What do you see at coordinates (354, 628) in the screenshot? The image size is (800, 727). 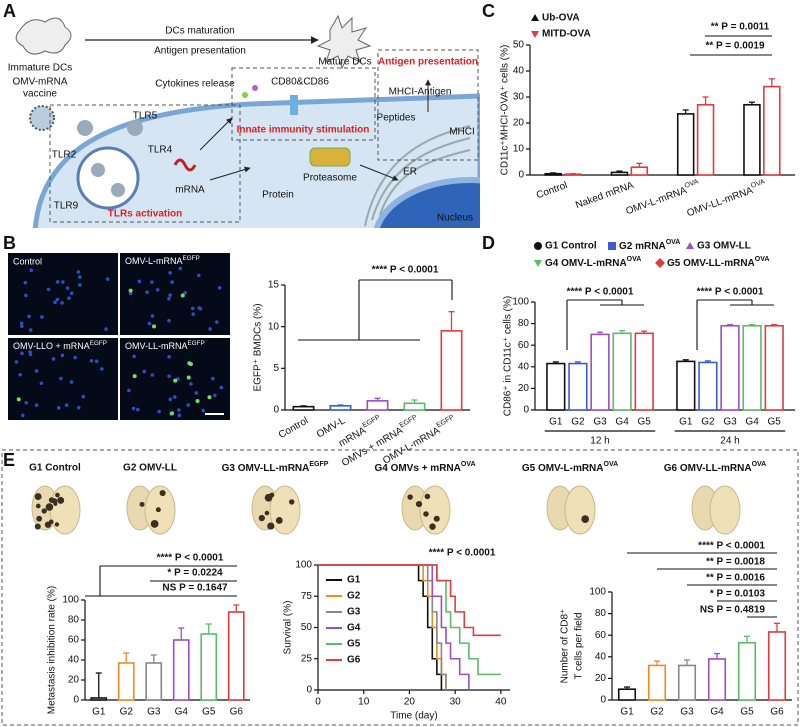 I see `legend-label: G4` at bounding box center [354, 628].